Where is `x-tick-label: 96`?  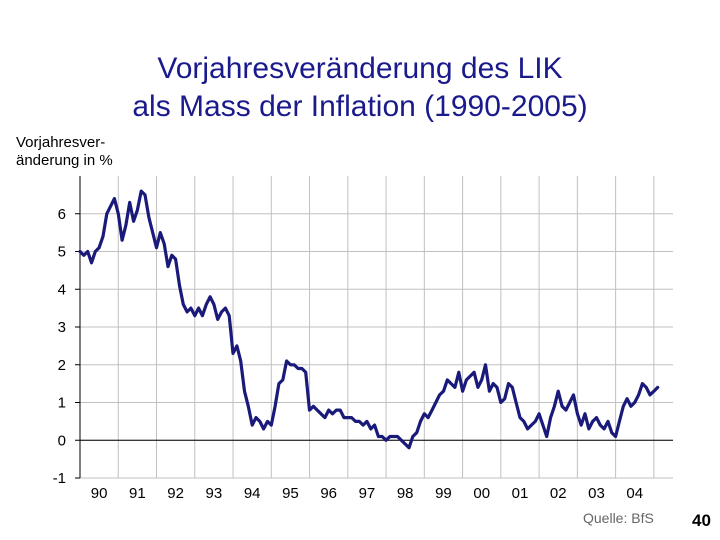 x-tick-label: 96 is located at coordinates (328, 493).